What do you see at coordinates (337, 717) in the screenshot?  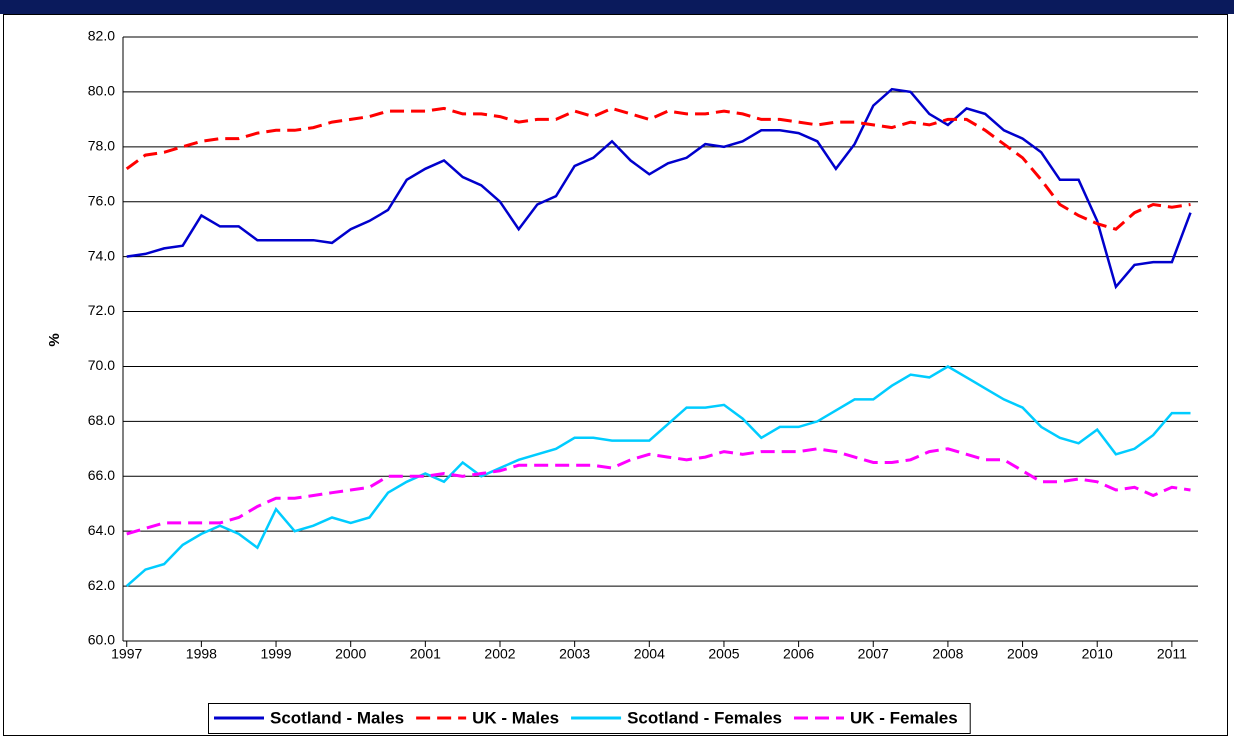 I see `legend-label: Scotland - Males` at bounding box center [337, 717].